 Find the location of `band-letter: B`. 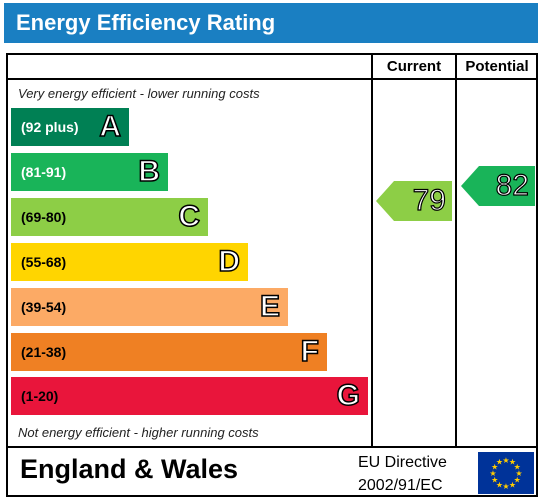

band-letter: B is located at coordinates (149, 171).